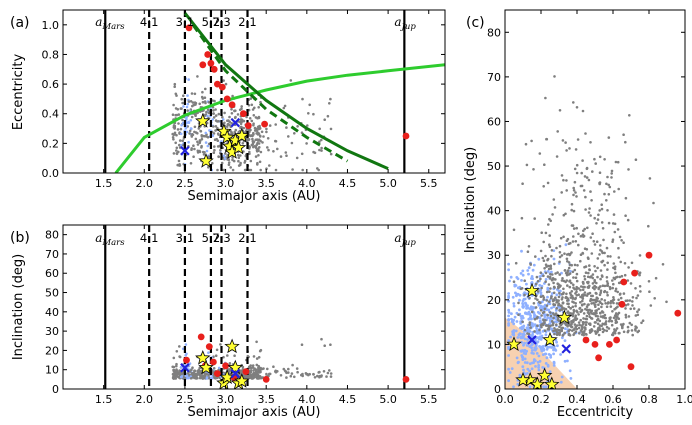  I want to click on panel-a-xtick-label: 5.0, so click(388, 183).